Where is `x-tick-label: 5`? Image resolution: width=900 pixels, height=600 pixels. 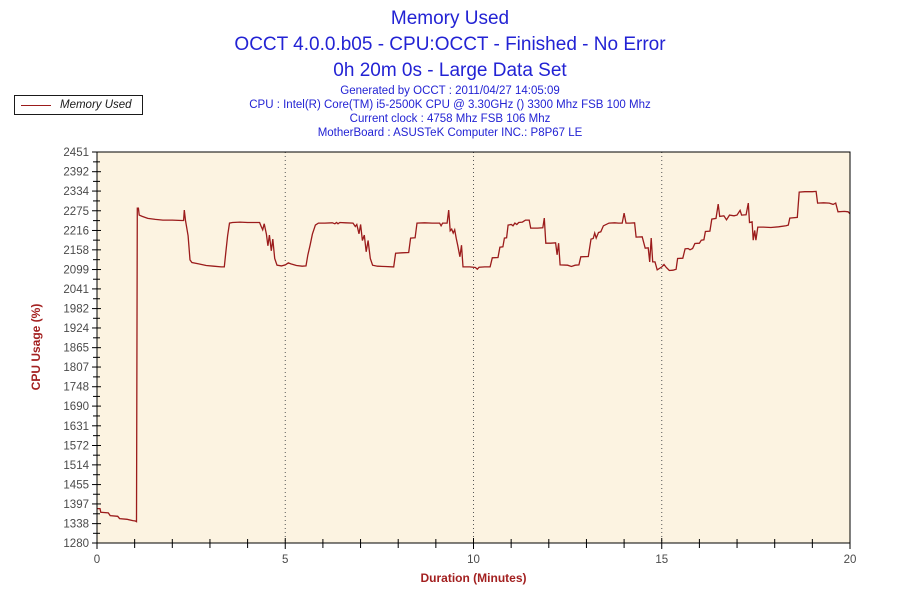 x-tick-label: 5 is located at coordinates (285, 560).